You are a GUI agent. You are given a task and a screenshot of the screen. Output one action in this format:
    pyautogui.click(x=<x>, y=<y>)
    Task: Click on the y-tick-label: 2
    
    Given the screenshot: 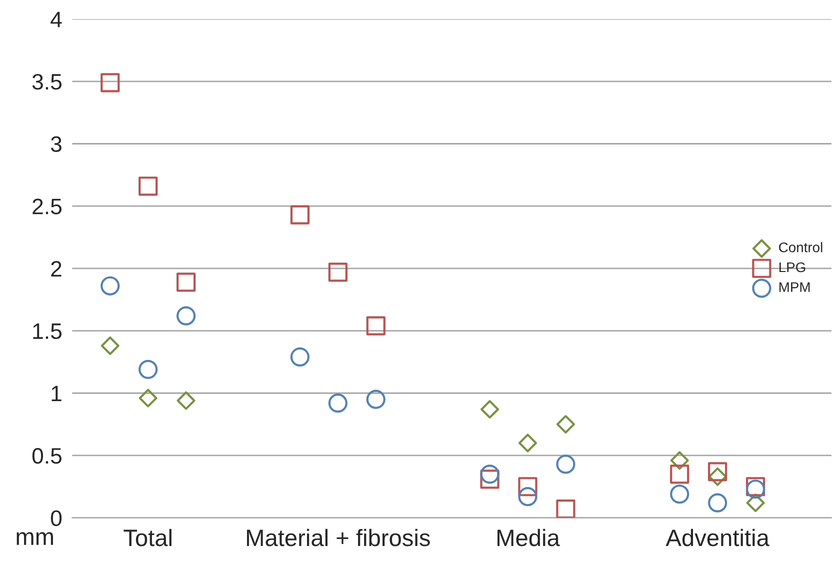 What is the action you would take?
    pyautogui.click(x=56, y=268)
    